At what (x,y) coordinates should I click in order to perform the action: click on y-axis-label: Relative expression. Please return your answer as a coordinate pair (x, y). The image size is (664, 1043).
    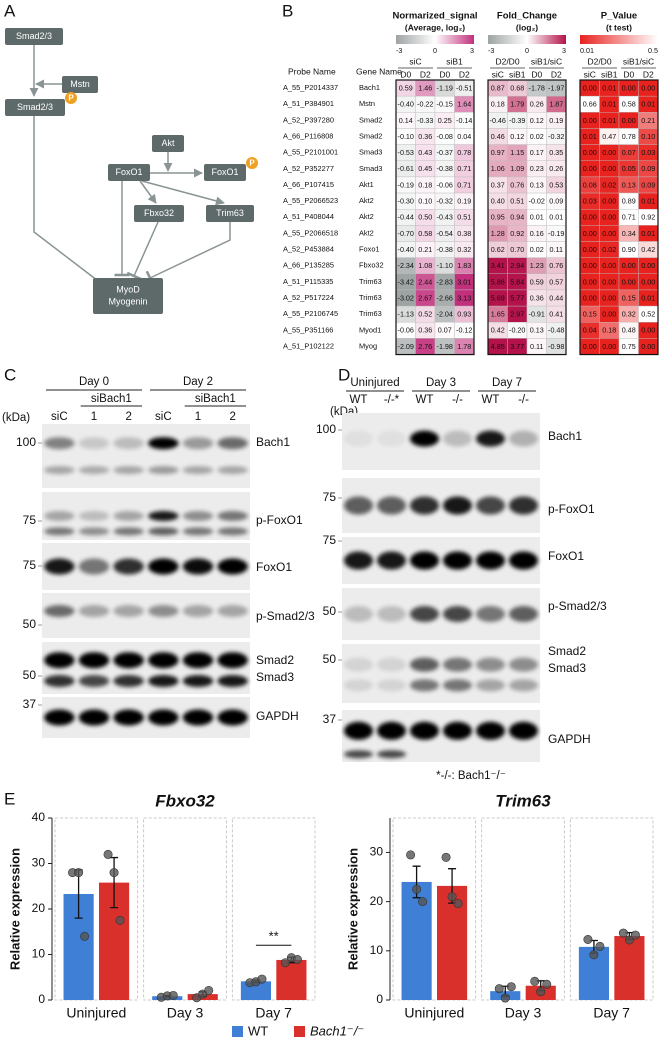
    Looking at the image, I should click on (14, 909).